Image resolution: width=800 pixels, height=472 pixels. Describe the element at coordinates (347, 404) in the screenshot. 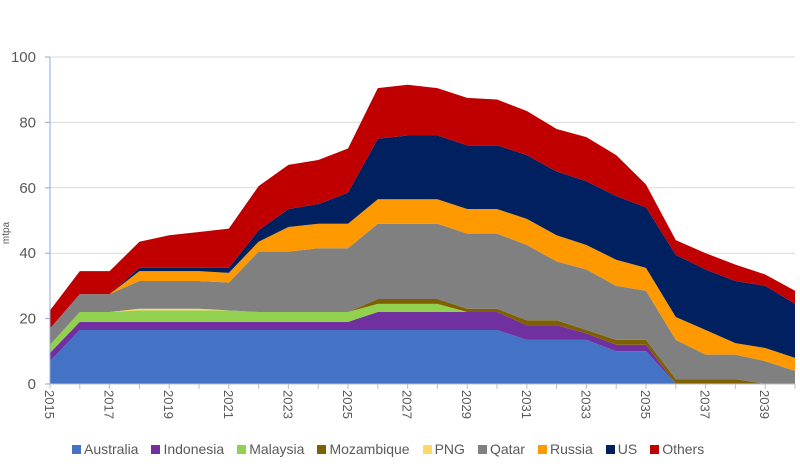

I see `x-tick-label: 2025` at that location.